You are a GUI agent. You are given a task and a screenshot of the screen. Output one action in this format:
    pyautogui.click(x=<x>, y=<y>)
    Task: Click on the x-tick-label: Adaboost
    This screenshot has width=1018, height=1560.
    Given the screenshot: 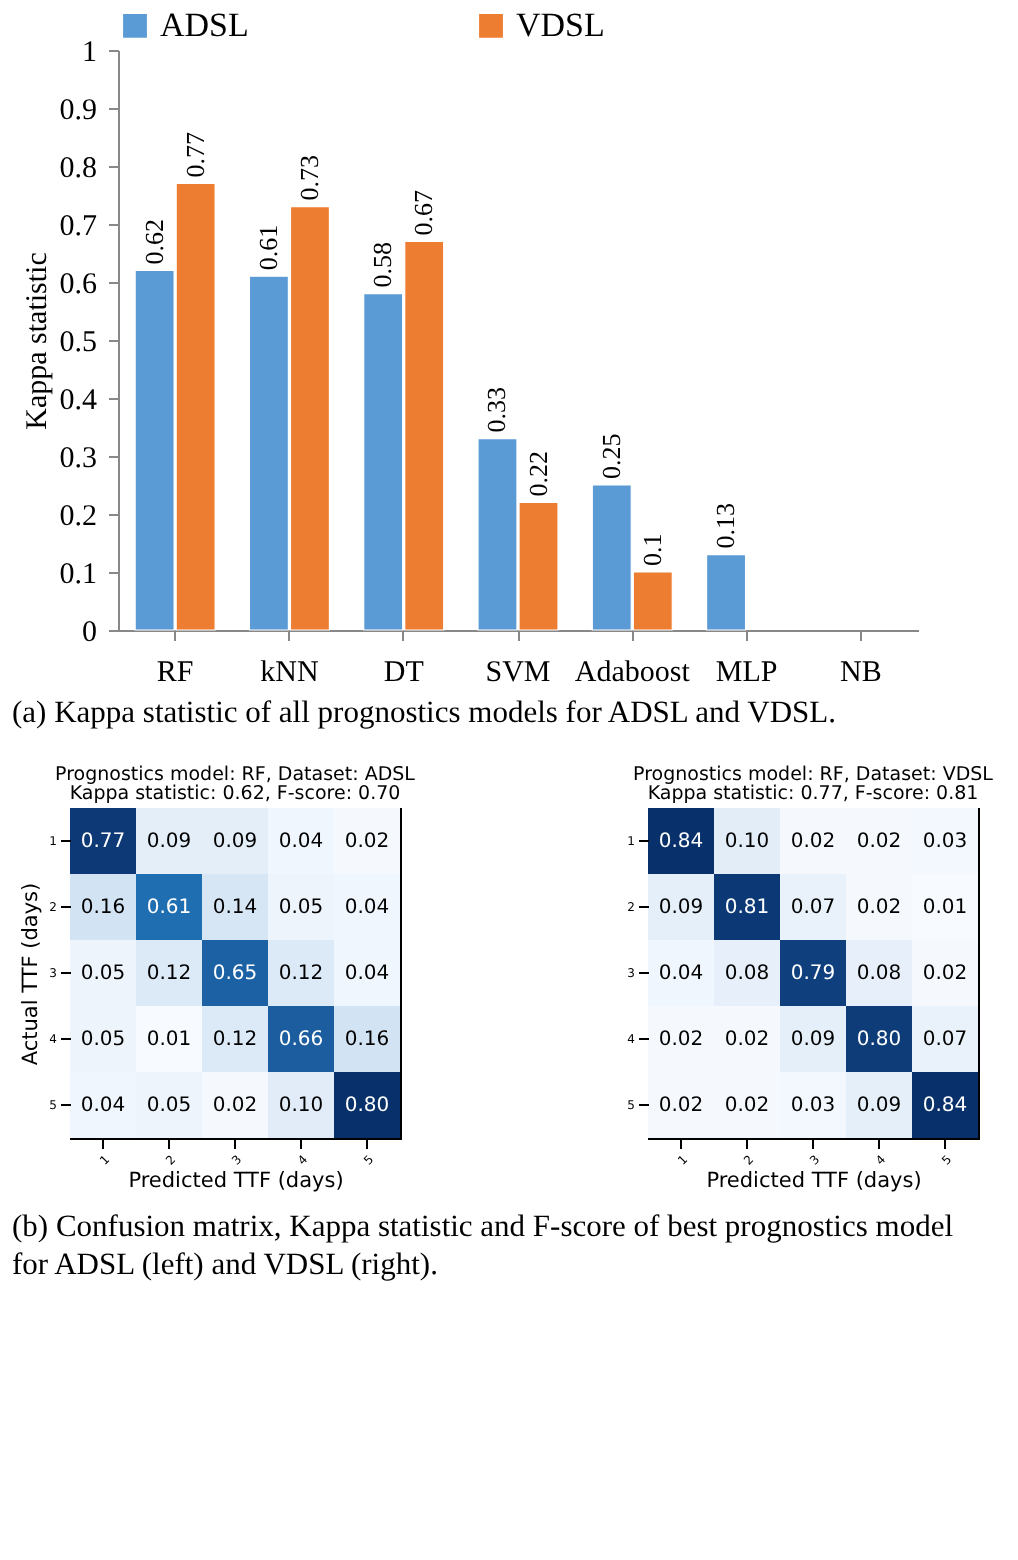 What is the action you would take?
    pyautogui.click(x=633, y=673)
    